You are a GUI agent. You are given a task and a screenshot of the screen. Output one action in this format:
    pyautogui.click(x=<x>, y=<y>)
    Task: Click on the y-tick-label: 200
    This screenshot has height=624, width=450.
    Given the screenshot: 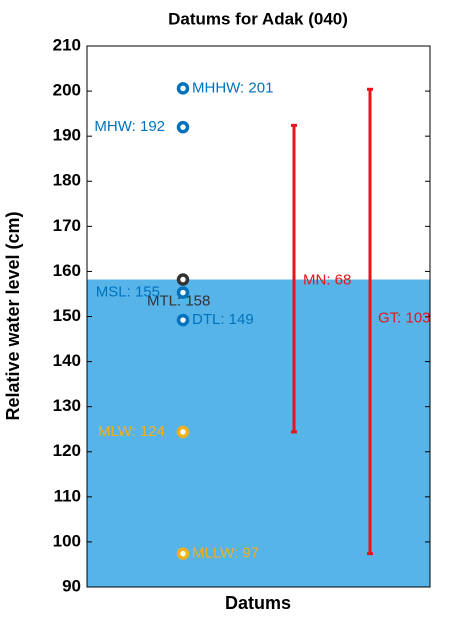 What is the action you would take?
    pyautogui.click(x=67, y=90)
    